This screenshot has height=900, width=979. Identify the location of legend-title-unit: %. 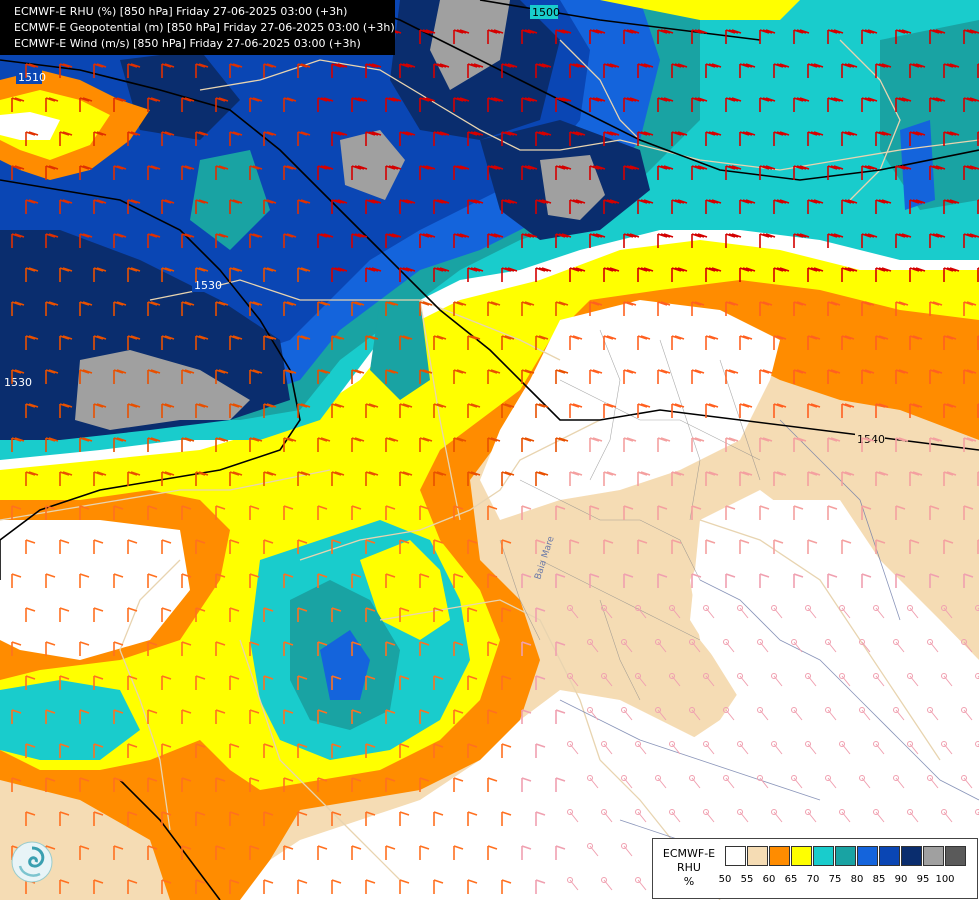
(689, 881).